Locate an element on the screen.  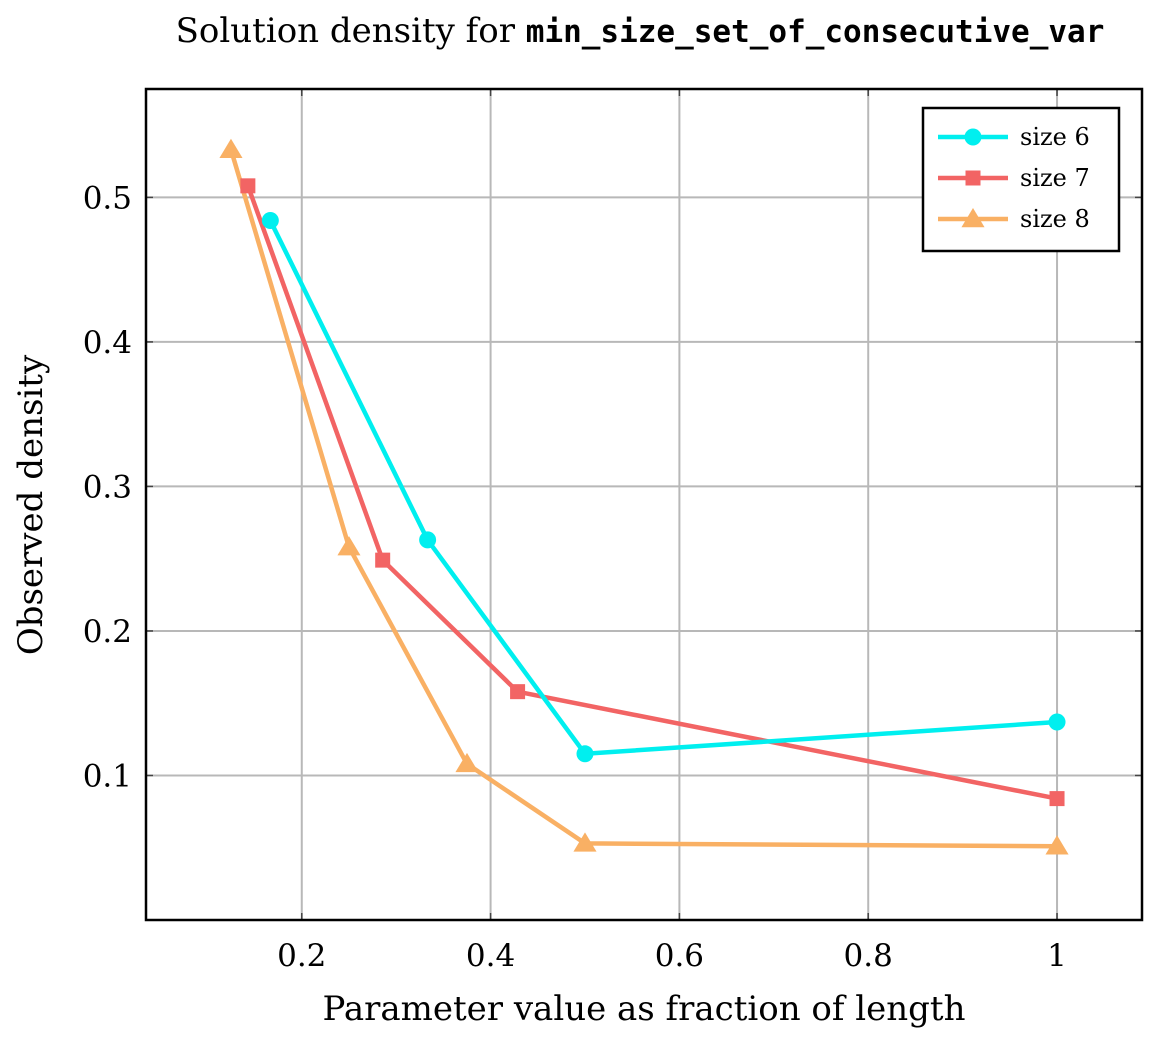
legend-label: size 7 is located at coordinates (1055, 178).